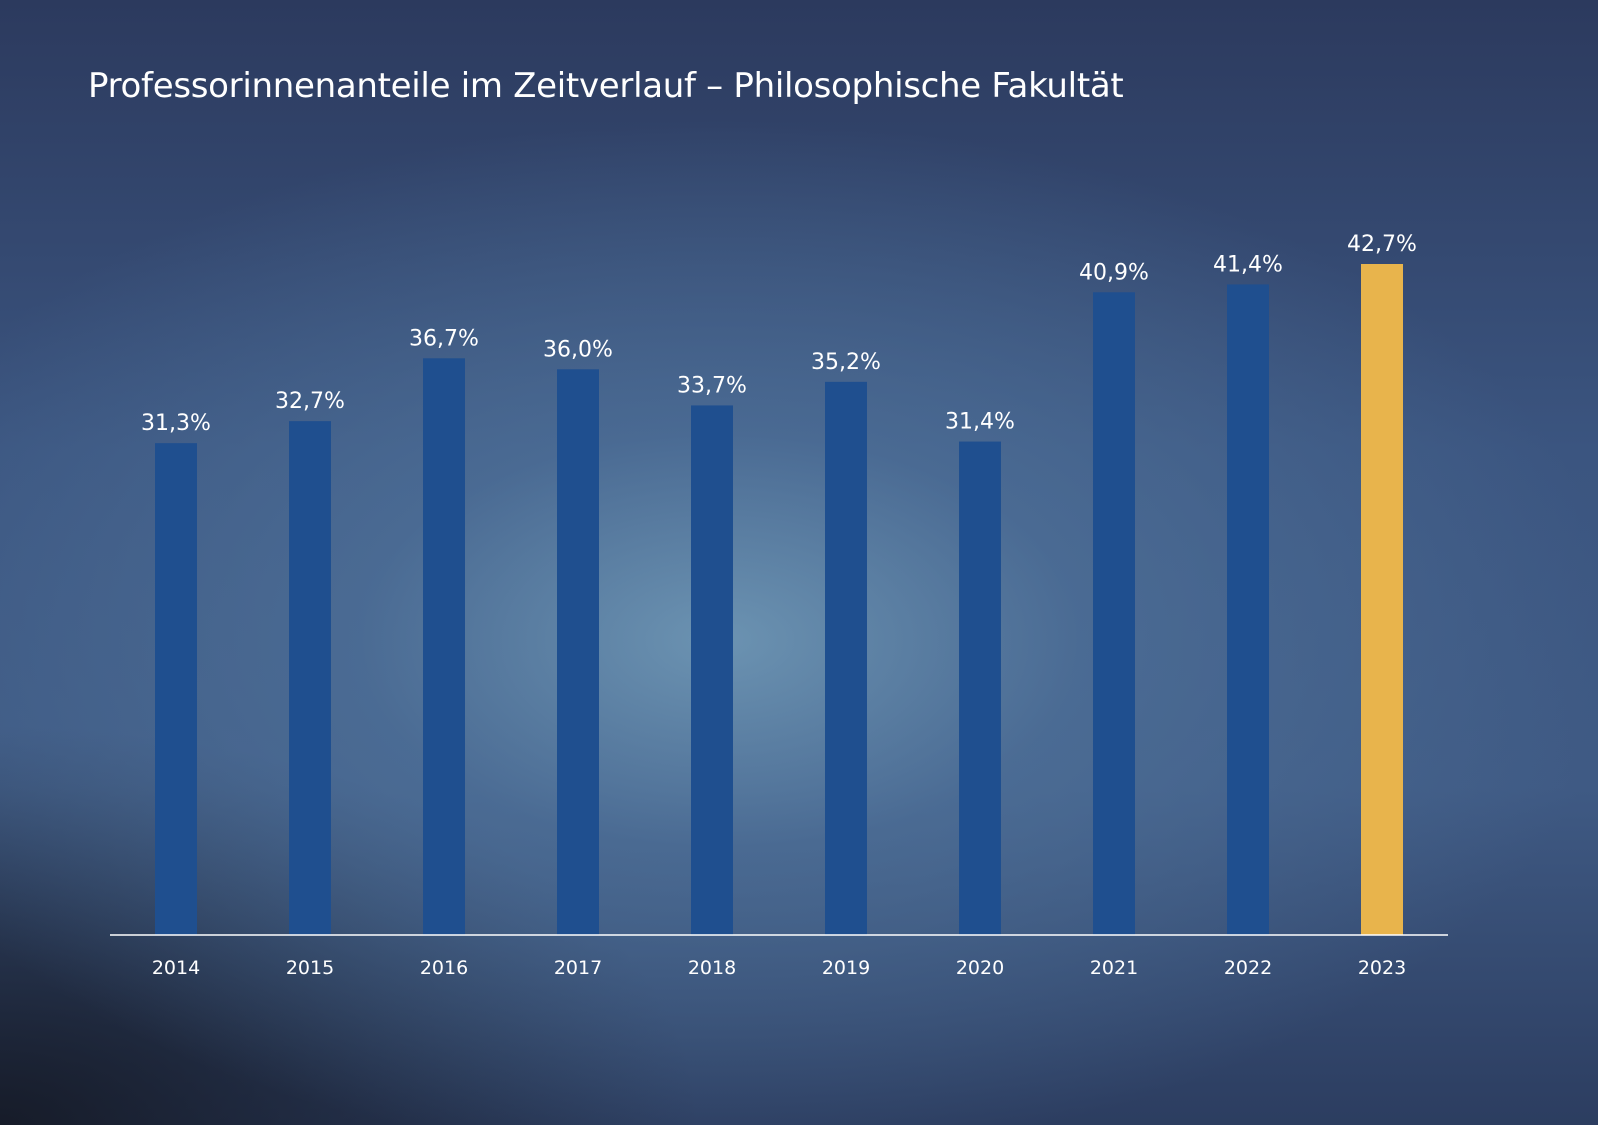 The image size is (1598, 1125). I want to click on x-tick-label-2020: 2020, so click(980, 968).